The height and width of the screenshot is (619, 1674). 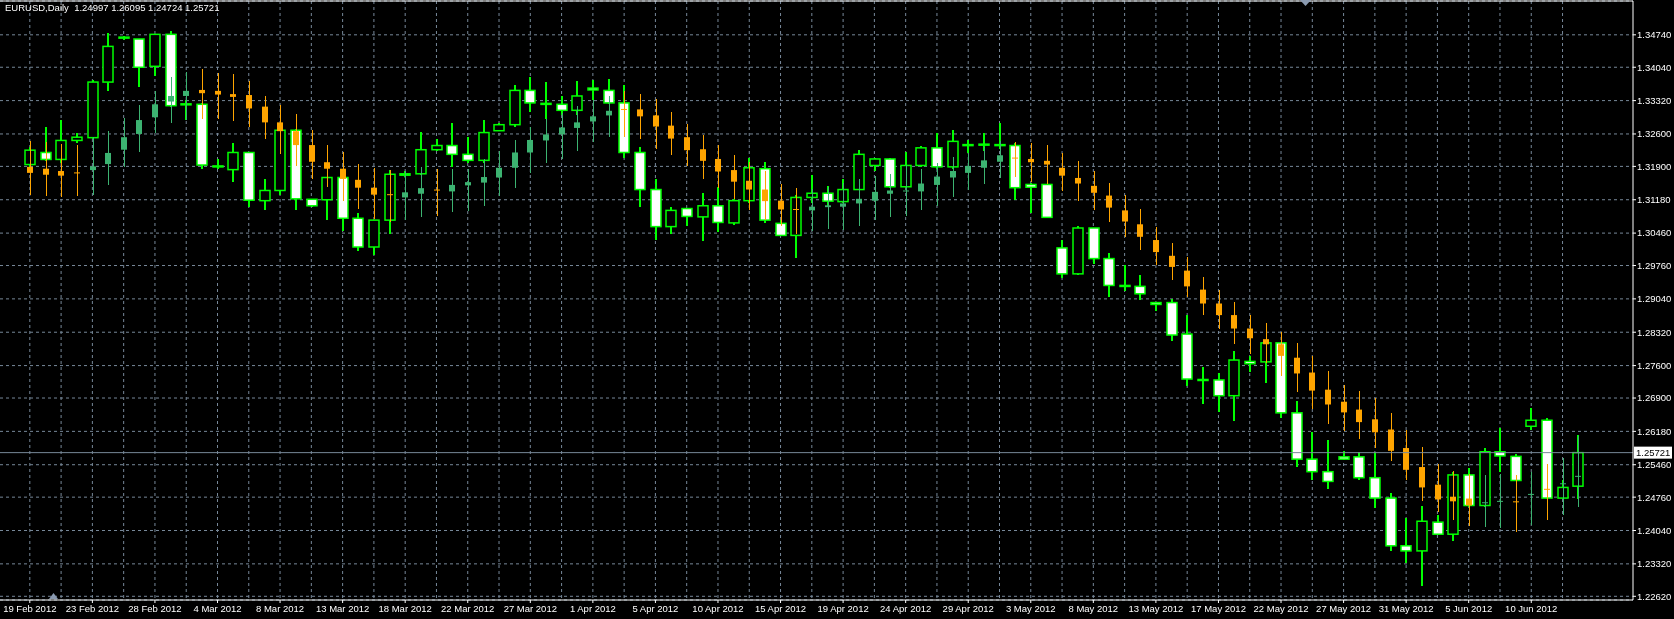 I want to click on y-tick-label: 1.26180, so click(x=1654, y=431).